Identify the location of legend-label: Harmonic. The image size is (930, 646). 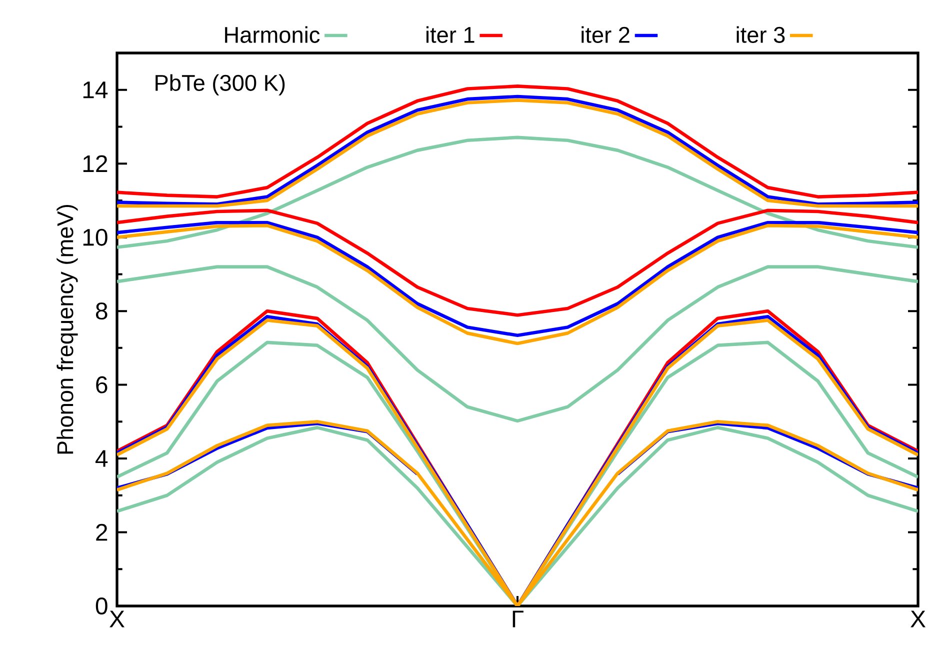
(272, 34).